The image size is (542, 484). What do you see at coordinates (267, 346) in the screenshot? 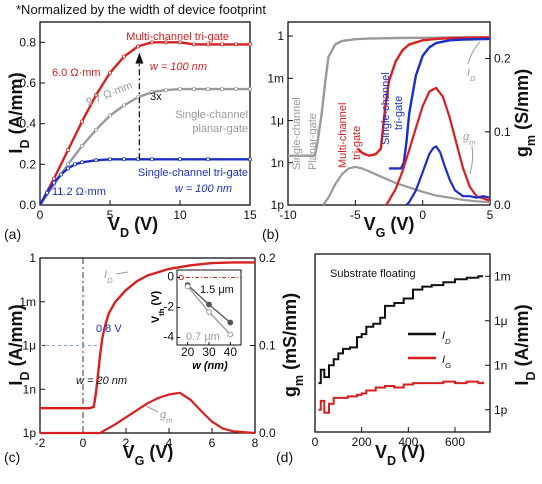
I see `y-right-tick-label-c: 0.1` at bounding box center [267, 346].